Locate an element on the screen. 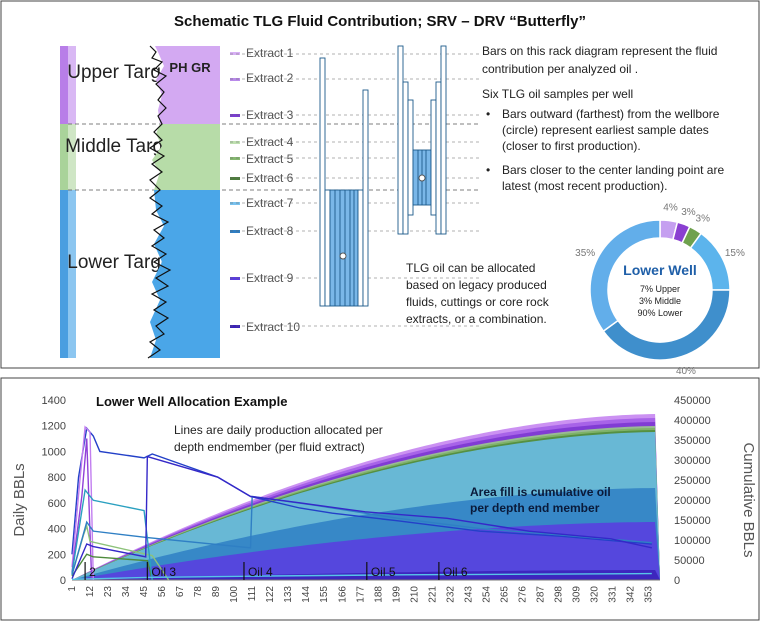 Image resolution: width=760 pixels, height=621 pixels. x-tick-label: 188 is located at coordinates (378, 594).